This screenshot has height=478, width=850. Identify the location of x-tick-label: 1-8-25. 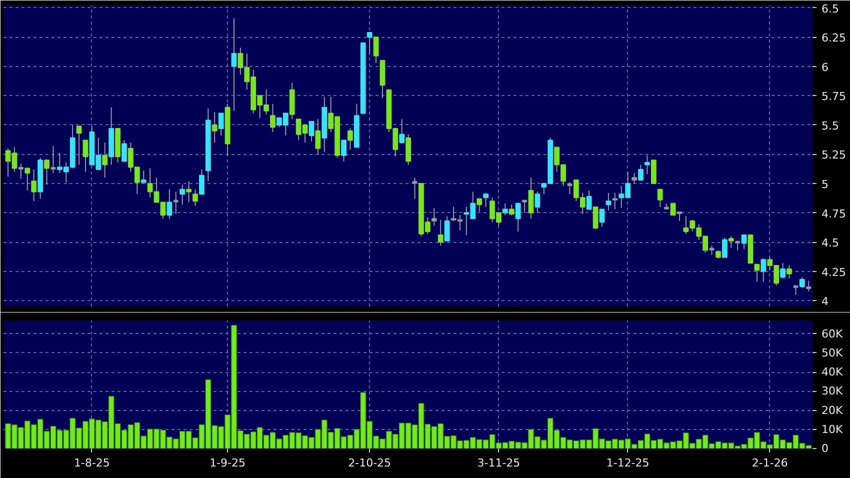
(92, 463).